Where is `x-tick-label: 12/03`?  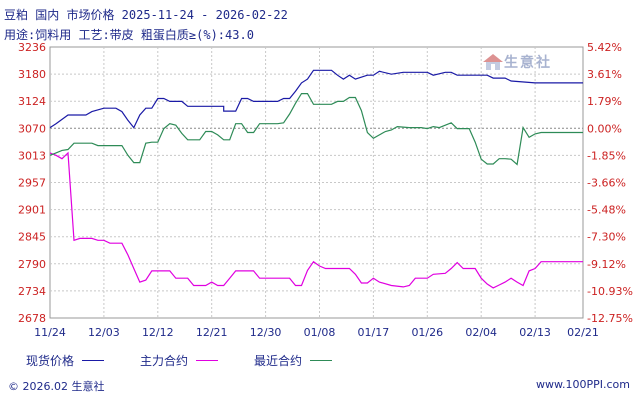
x-tick-label: 12/03 is located at coordinates (104, 332).